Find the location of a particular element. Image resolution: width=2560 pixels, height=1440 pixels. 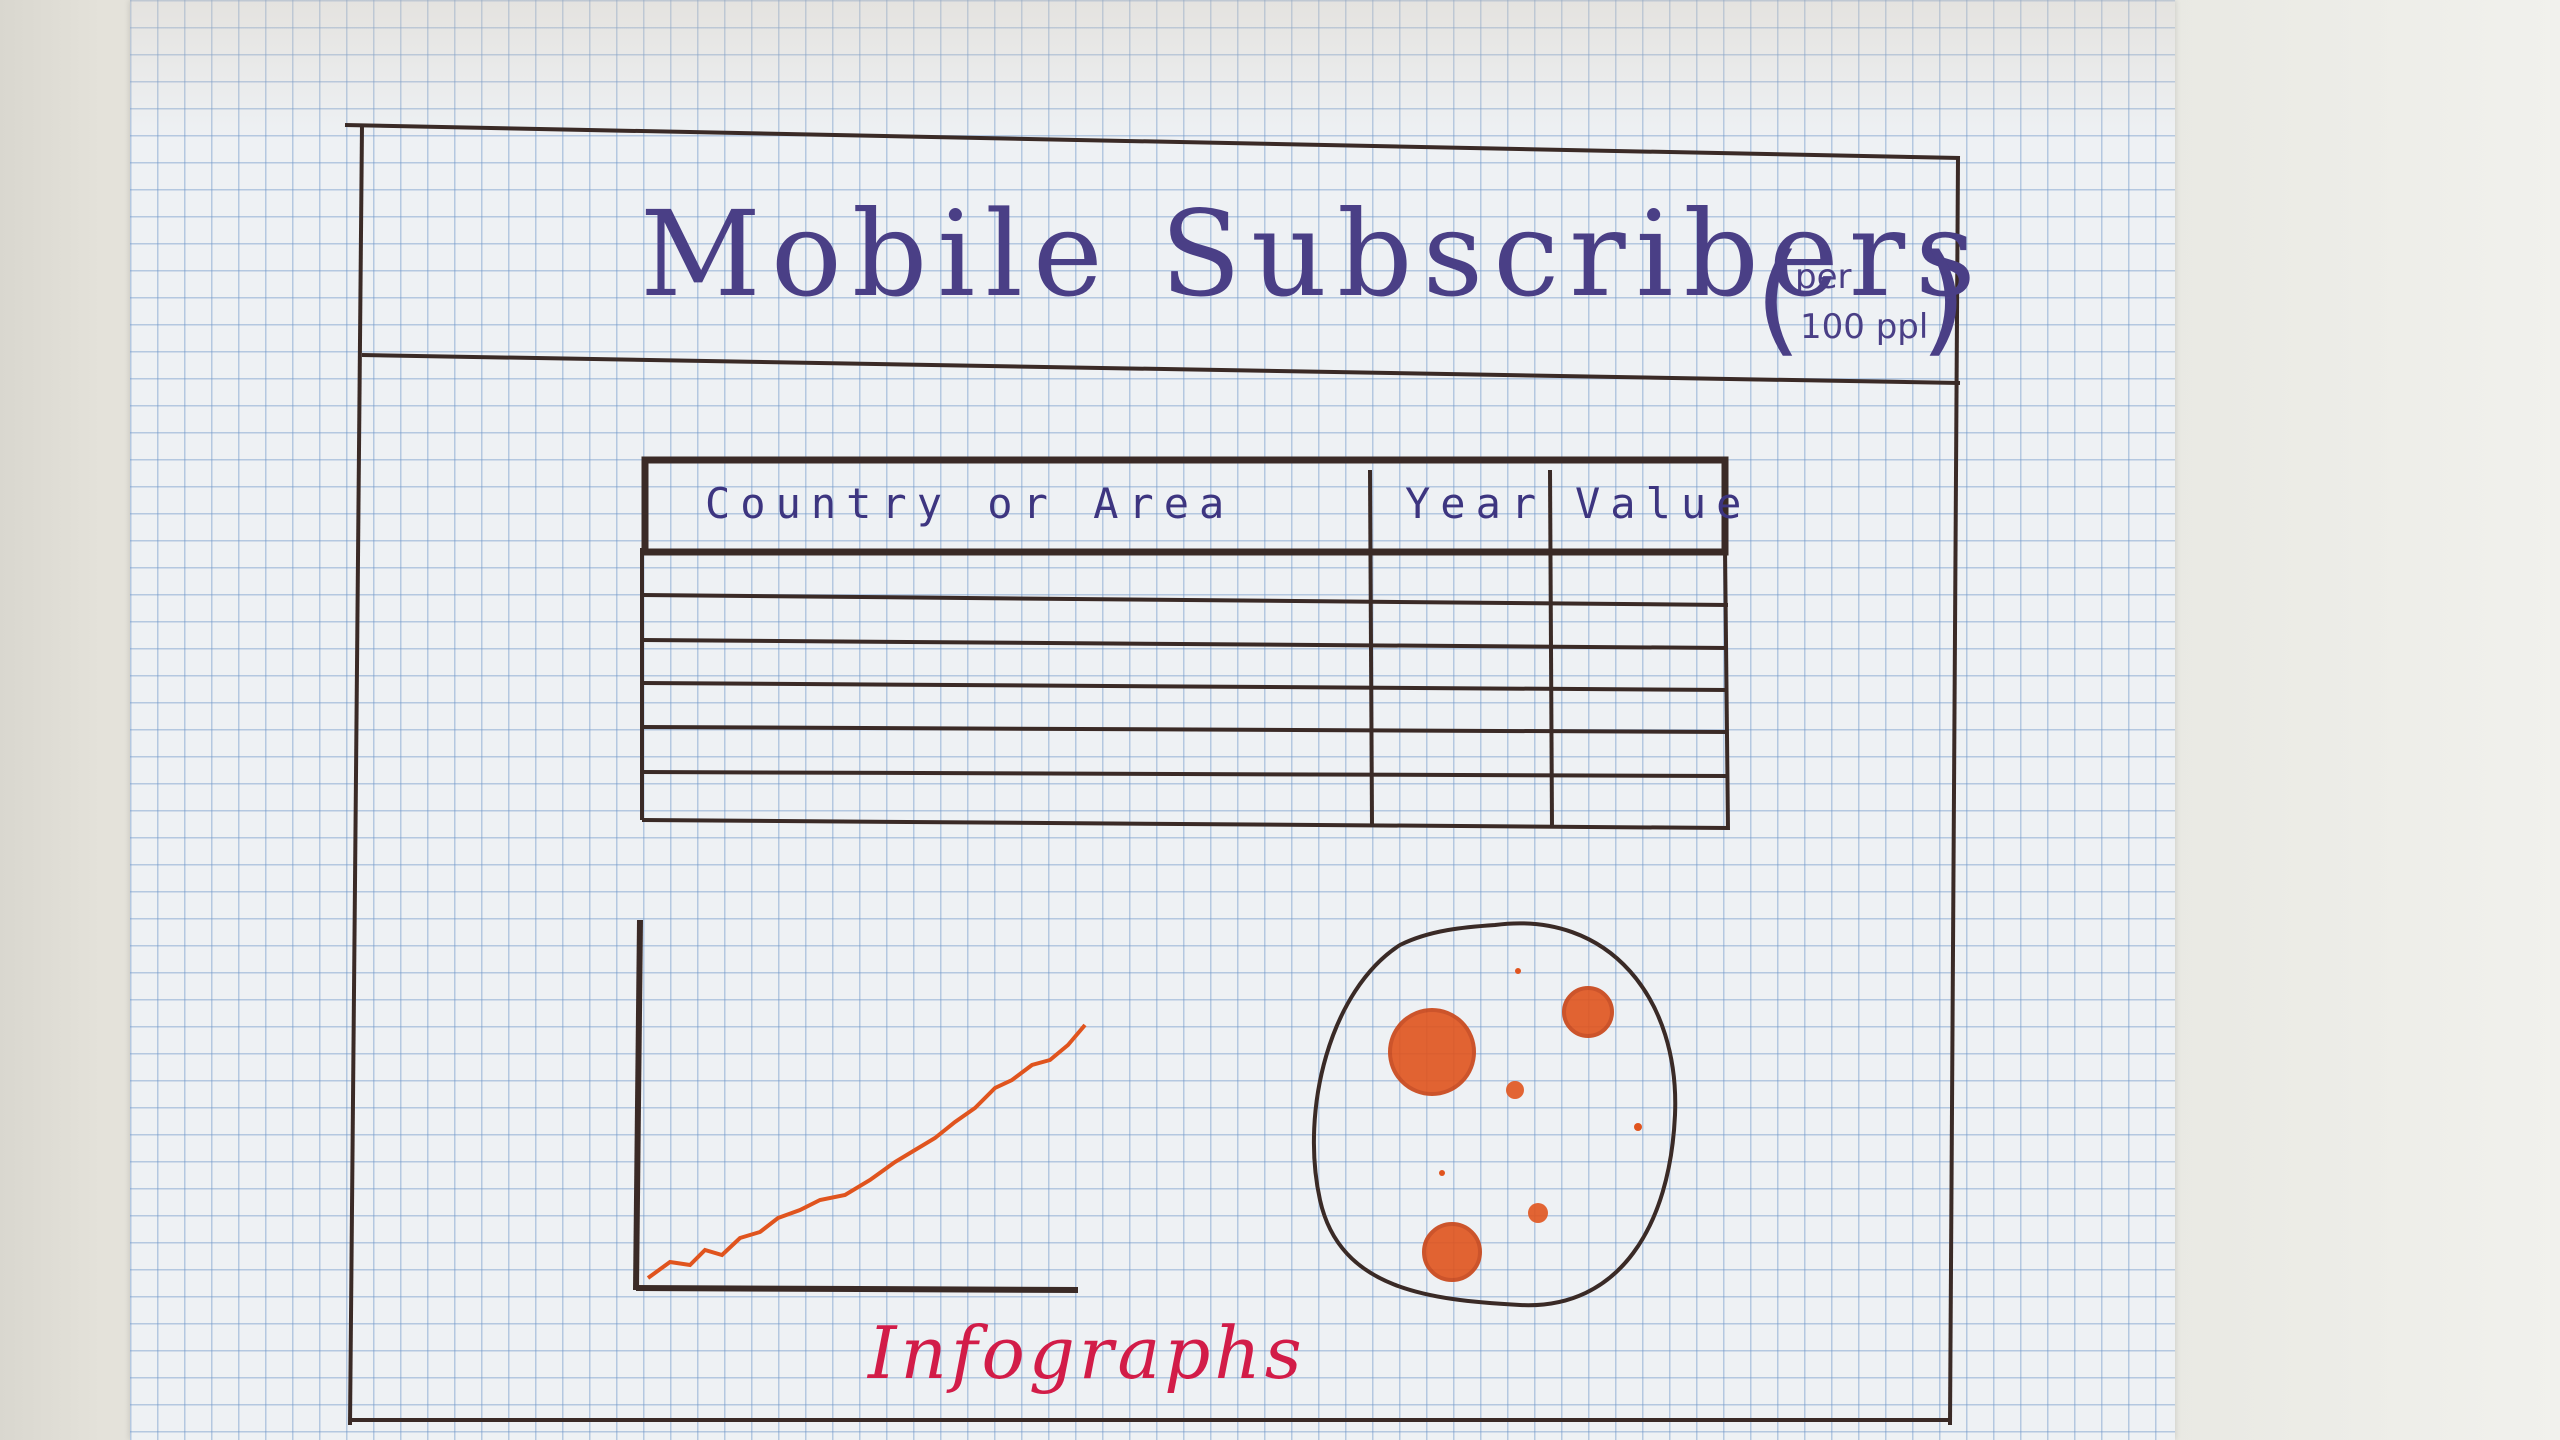

table-header-box is located at coordinates (1185, 506).